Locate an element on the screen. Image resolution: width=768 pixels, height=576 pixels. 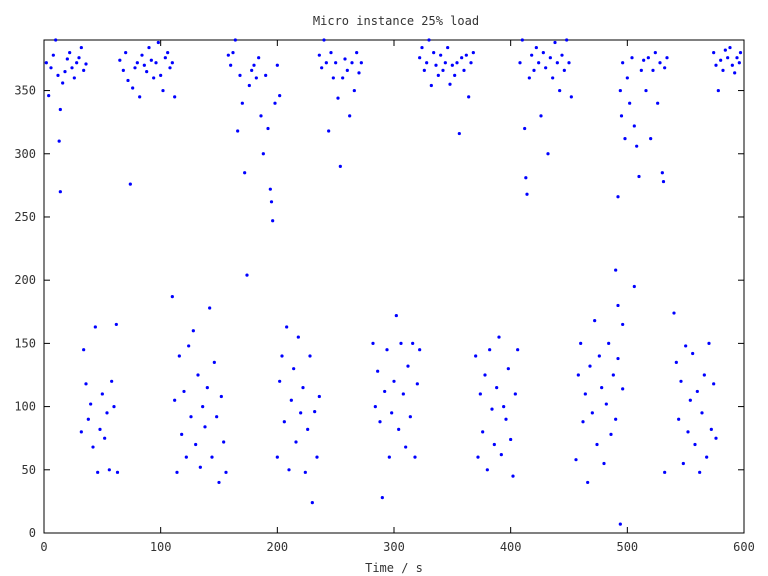
y-tick-label: 350 is located at coordinates (25, 91).